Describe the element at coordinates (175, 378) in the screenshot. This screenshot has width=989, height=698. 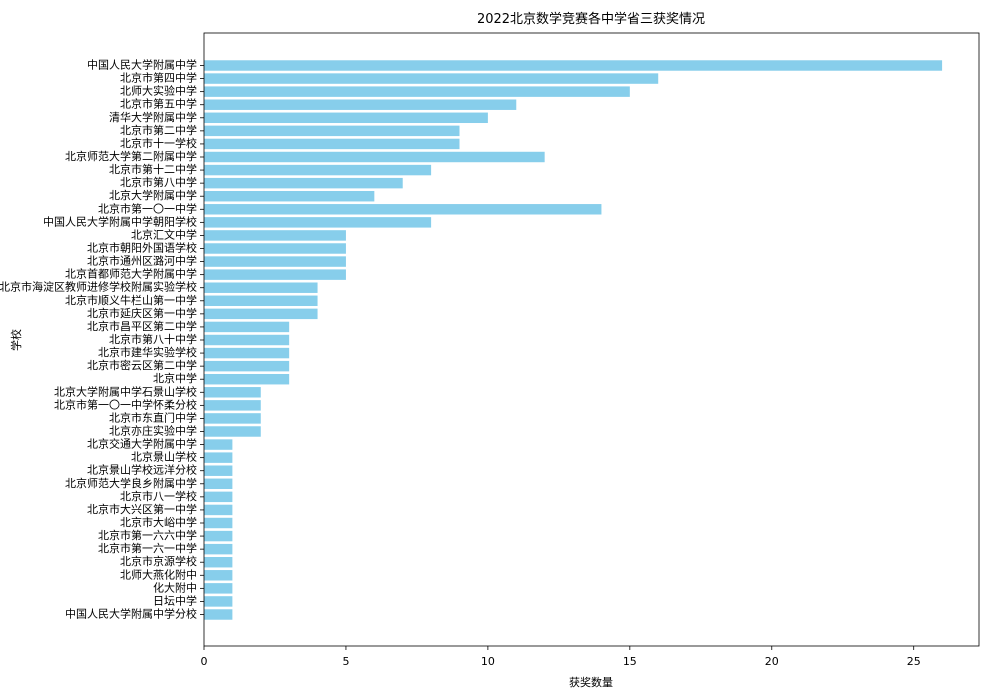
I see `y-tick-label: 北京中学` at that location.